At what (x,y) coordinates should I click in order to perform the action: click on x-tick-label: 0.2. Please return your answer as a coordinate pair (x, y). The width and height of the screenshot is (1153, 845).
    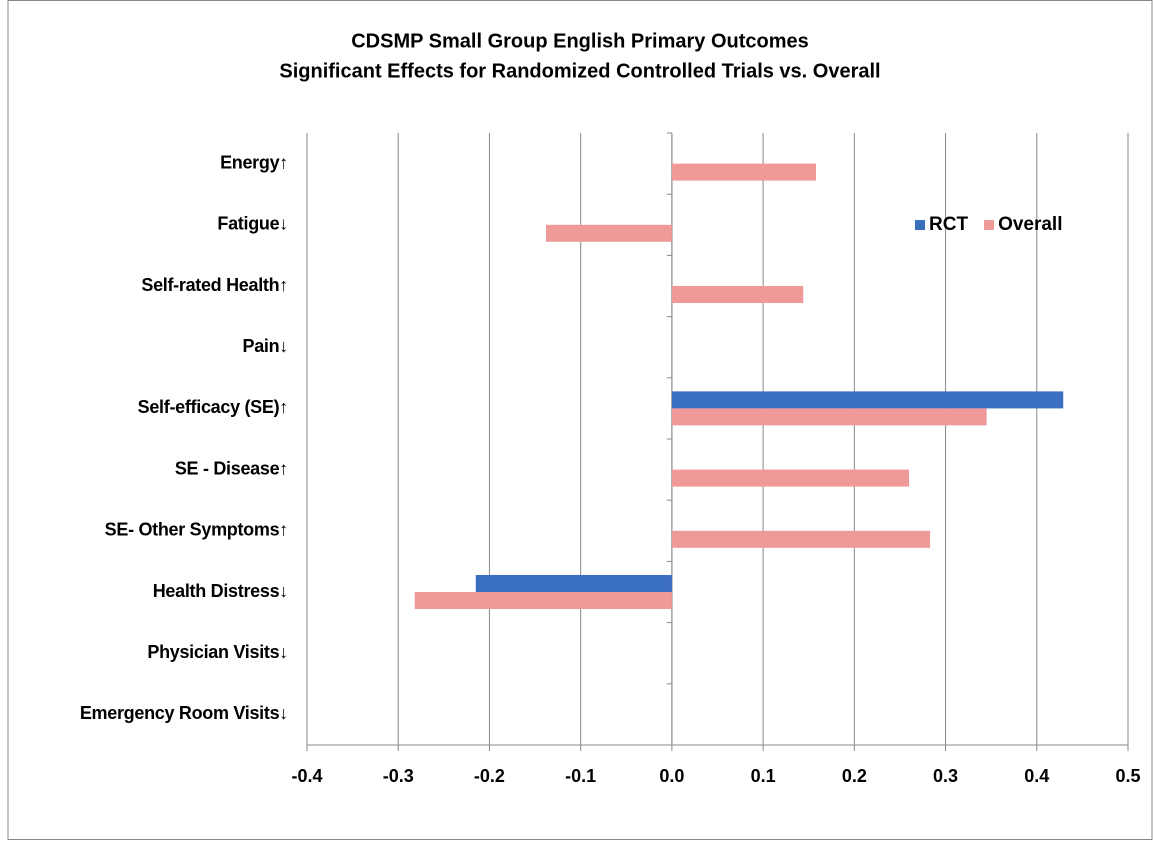
    Looking at the image, I should click on (854, 776).